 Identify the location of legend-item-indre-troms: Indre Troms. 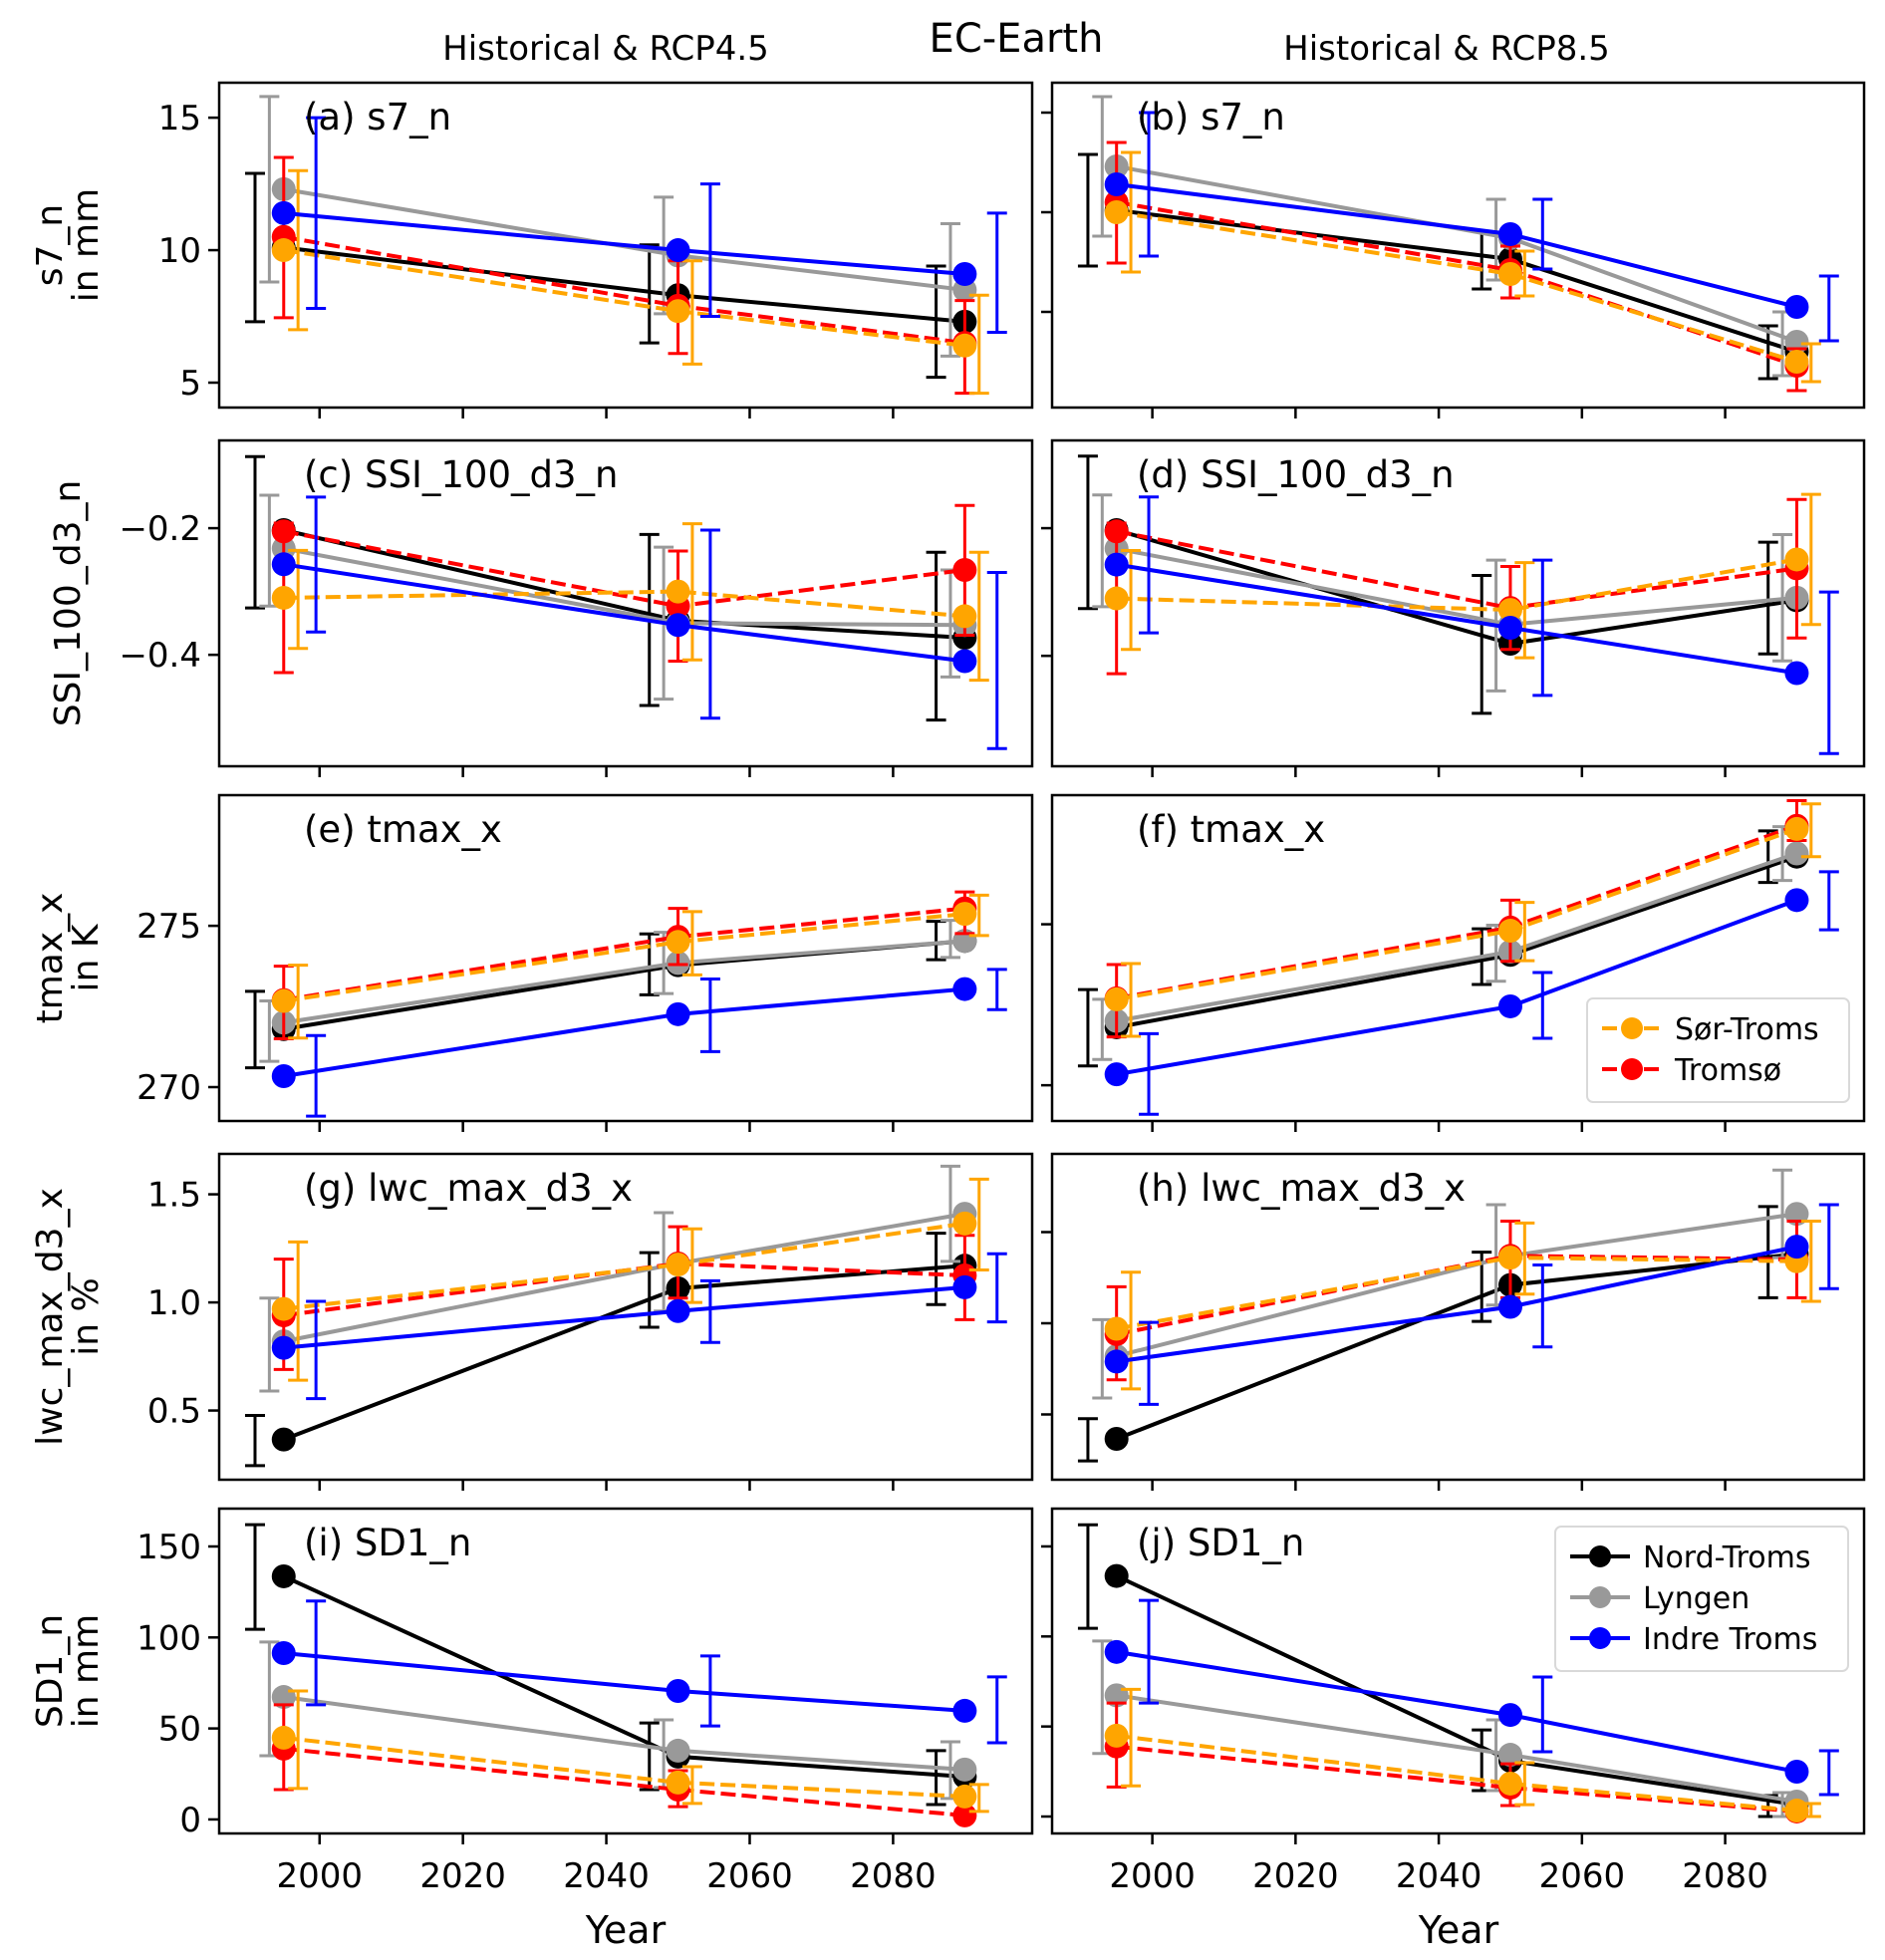
(1693, 1639).